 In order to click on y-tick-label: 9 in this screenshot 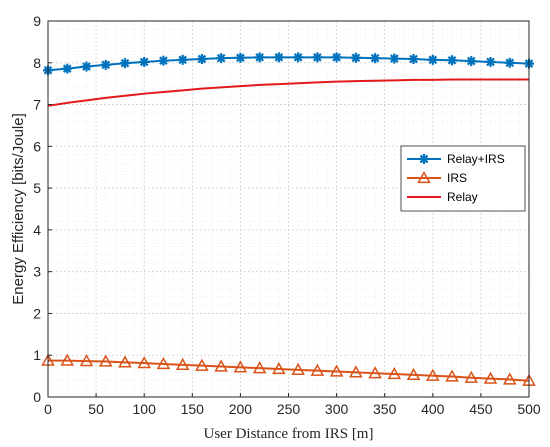, I will do `click(37, 21)`.